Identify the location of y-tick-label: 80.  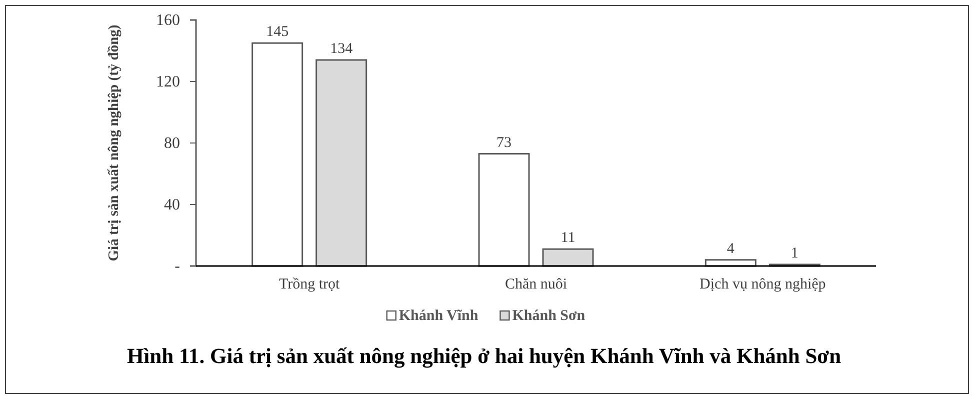
(172, 143).